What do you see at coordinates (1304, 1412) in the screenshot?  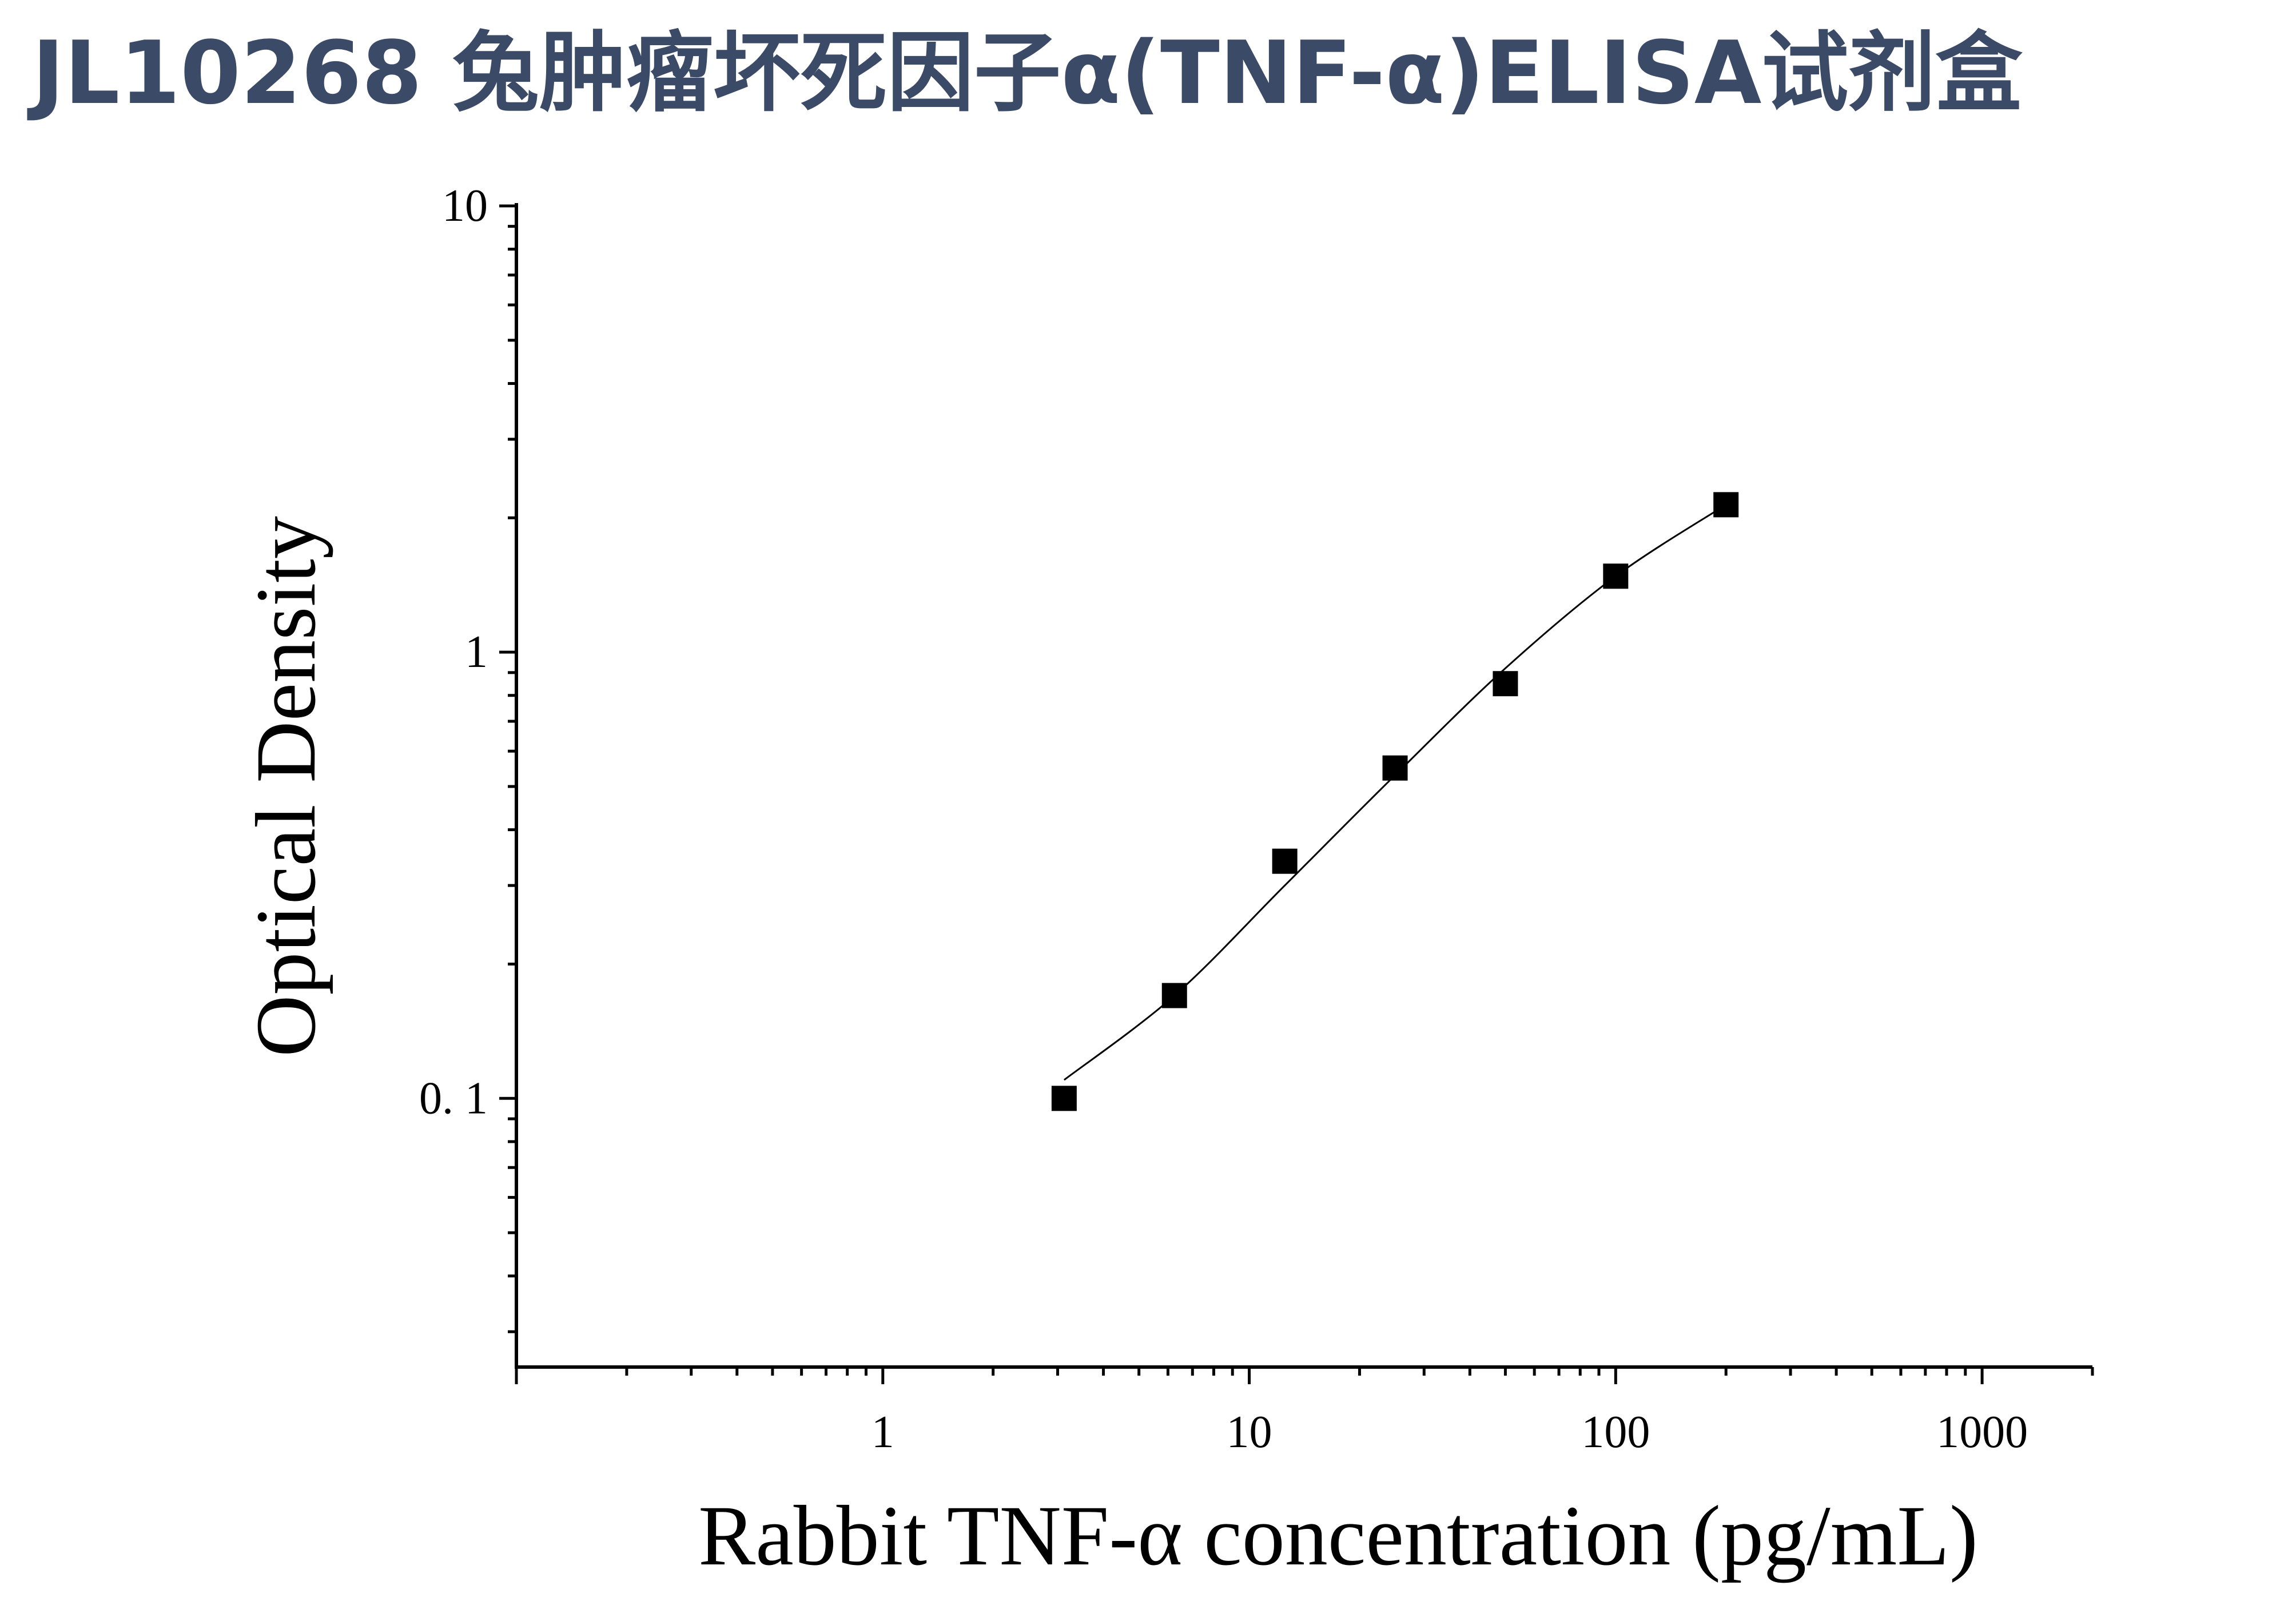 I see `x-axis-ticks: 1 10 100 1000` at bounding box center [1304, 1412].